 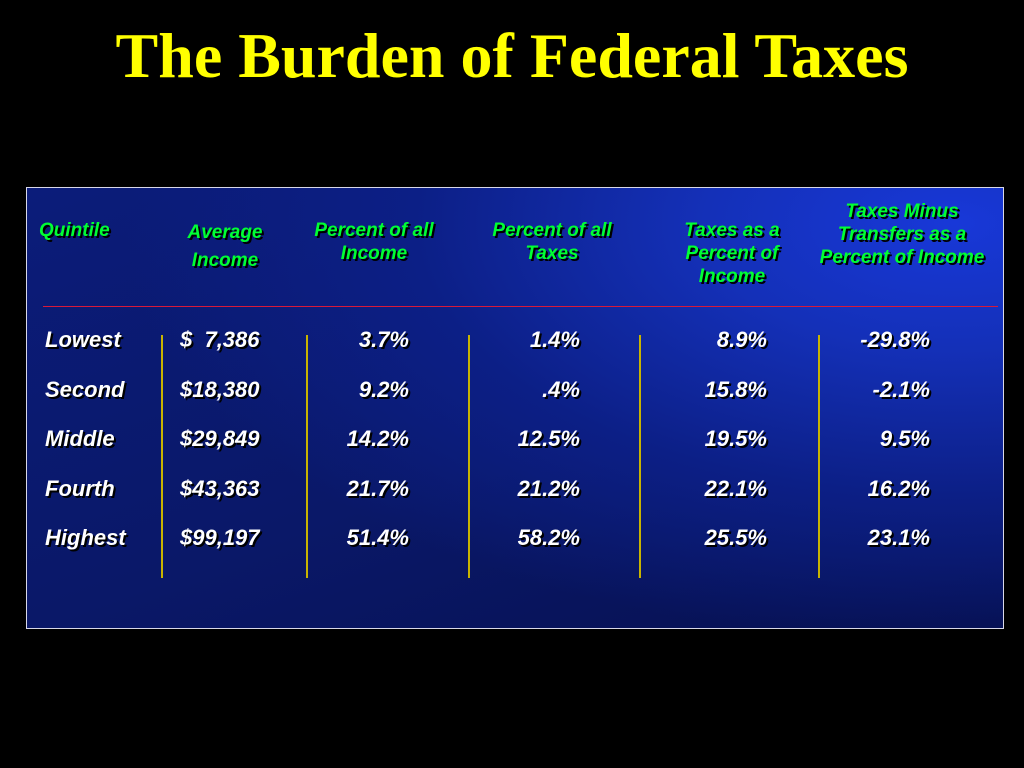 I want to click on percent-income-cell: 21.7%, so click(x=377, y=488).